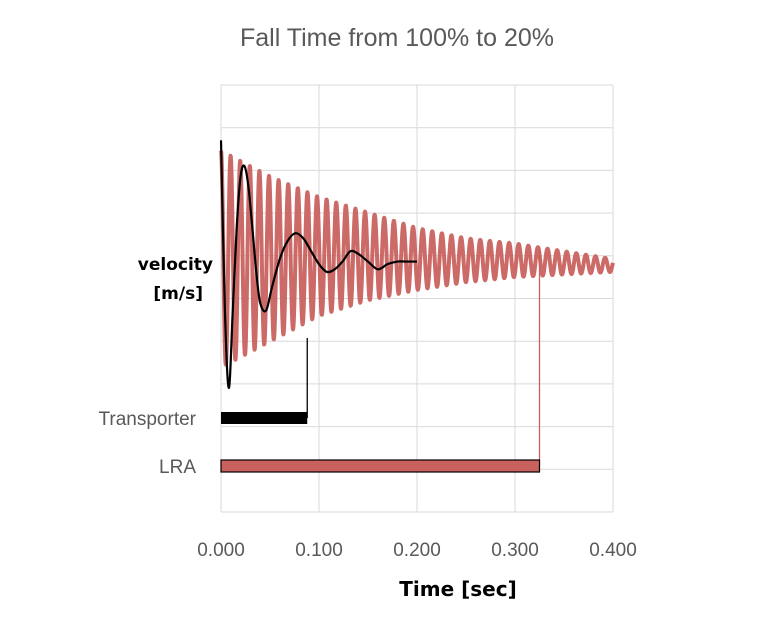 This screenshot has height=619, width=765. I want to click on series-line-transporter, so click(318, 265).